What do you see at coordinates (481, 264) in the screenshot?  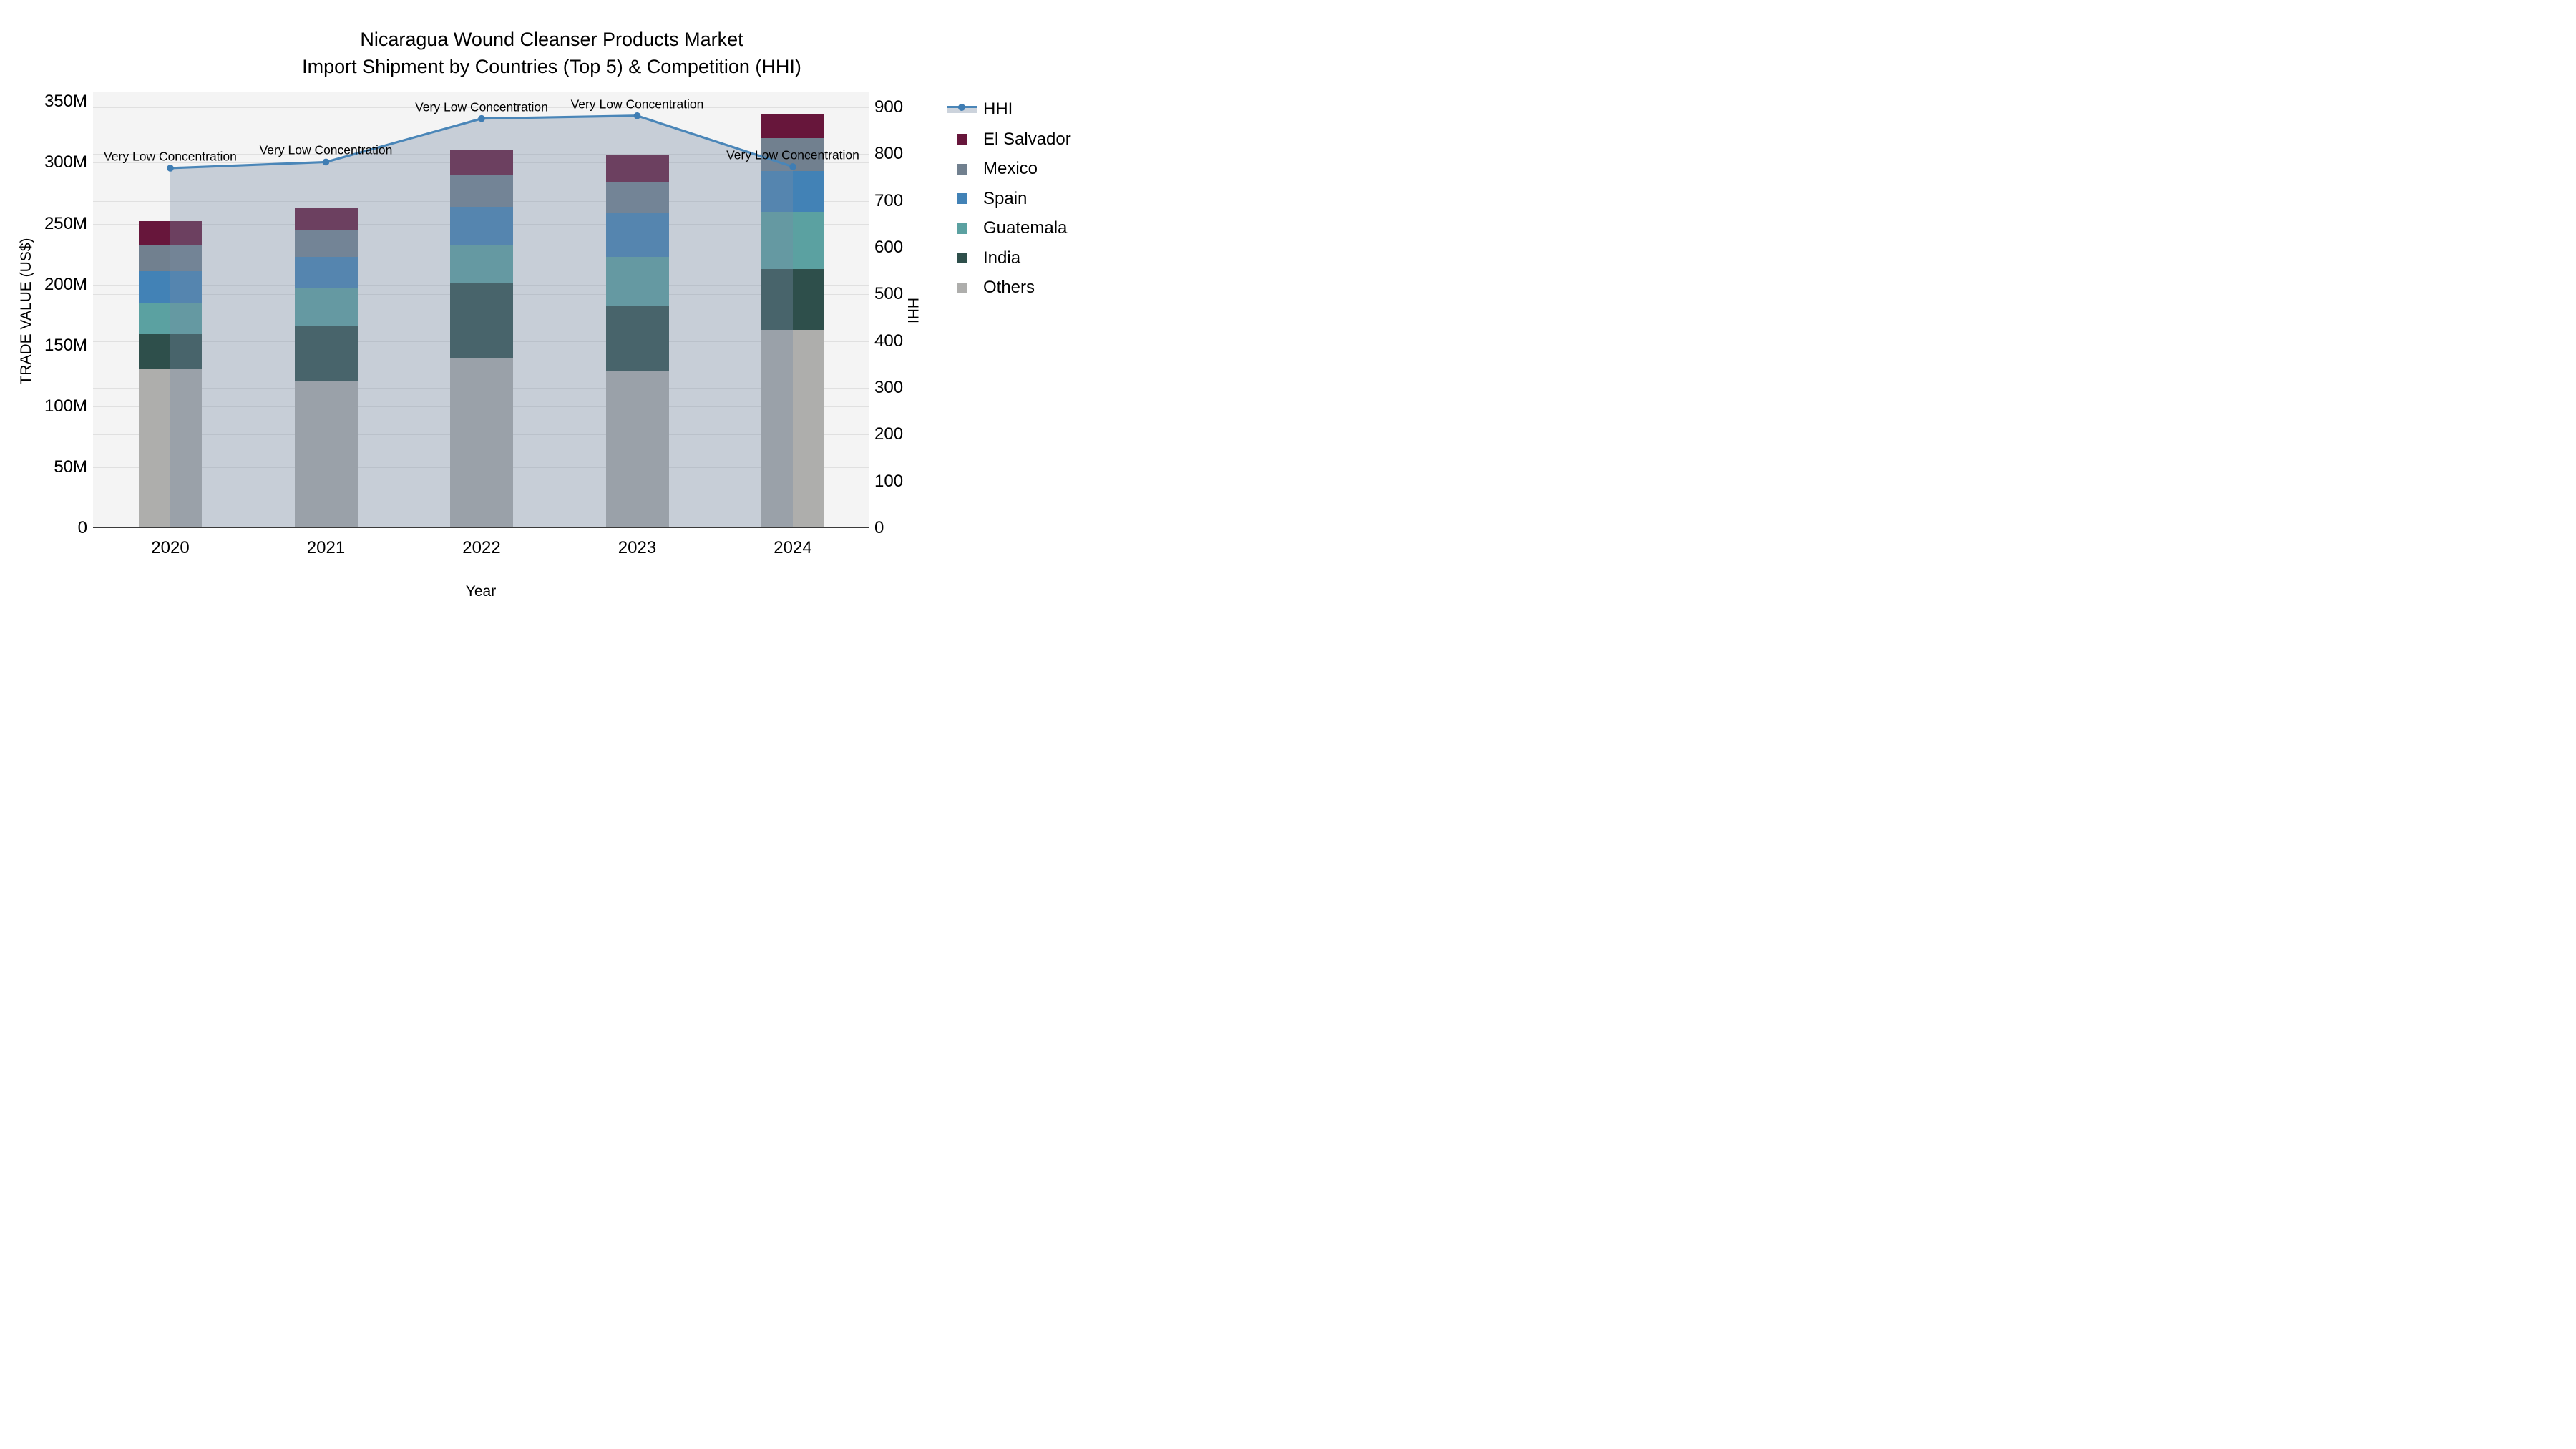 I see `bar-segment-guatemala-2022` at bounding box center [481, 264].